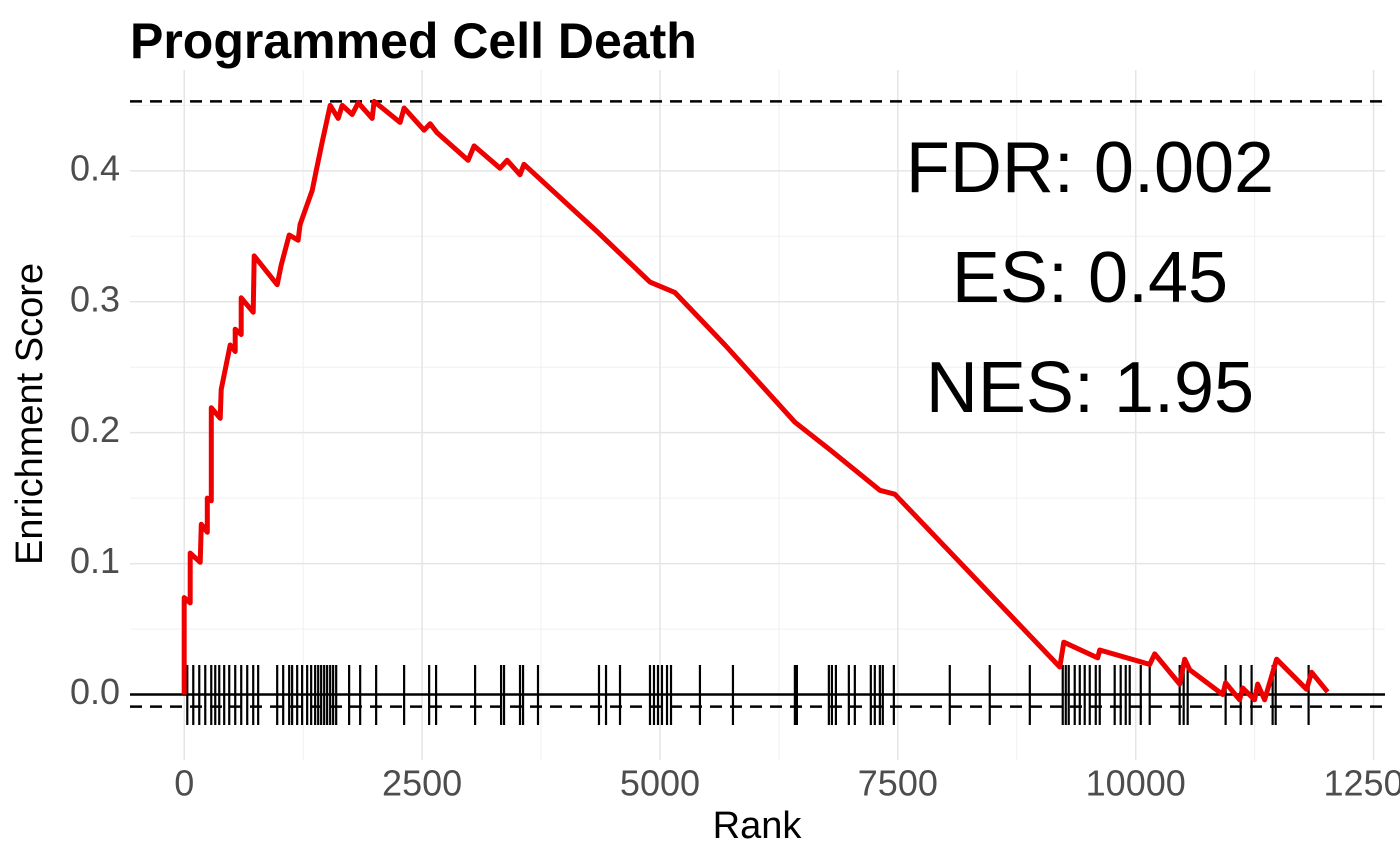  Describe the element at coordinates (95, 298) in the screenshot. I see `y-tick-label: 0.3` at that location.